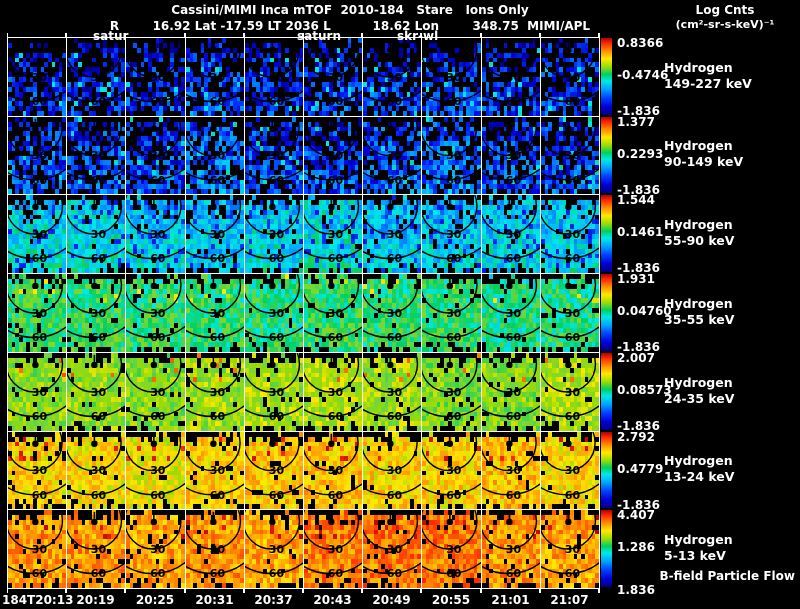 The image size is (800, 609). I want to click on time-axis-label-4: 20:37, so click(273, 600).